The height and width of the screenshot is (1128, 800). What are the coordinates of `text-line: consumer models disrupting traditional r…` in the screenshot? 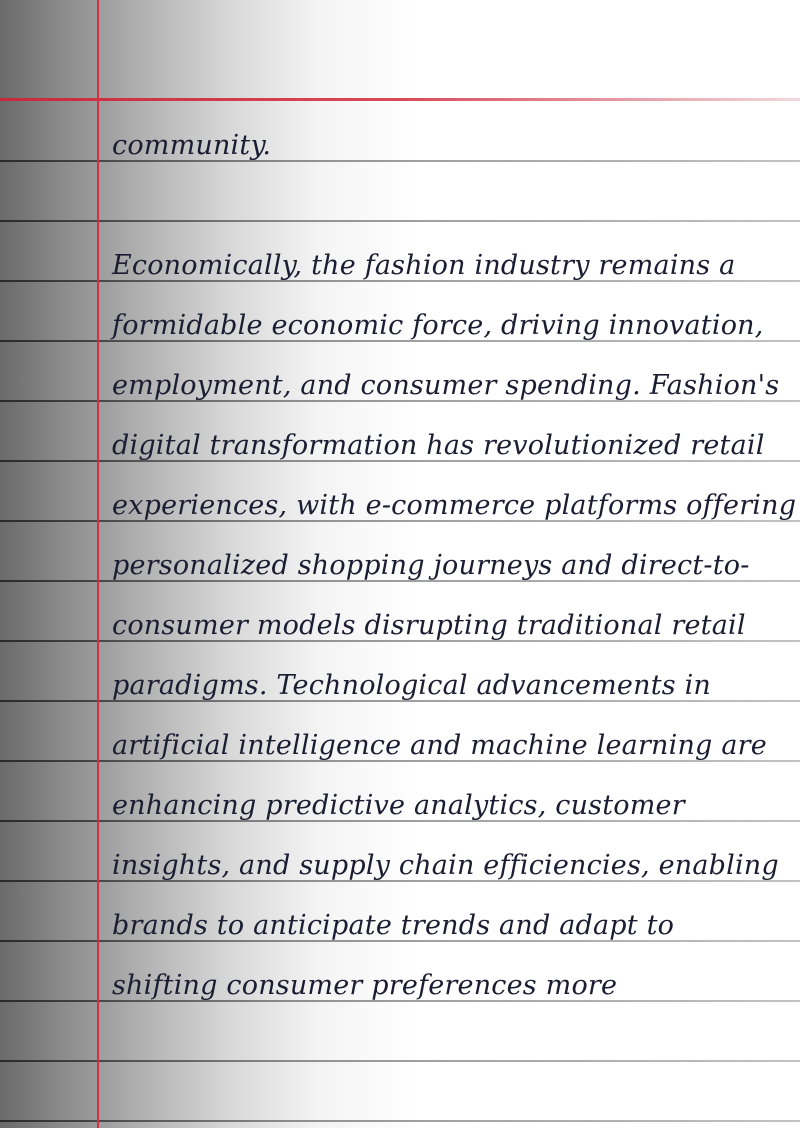 It's located at (429, 625).